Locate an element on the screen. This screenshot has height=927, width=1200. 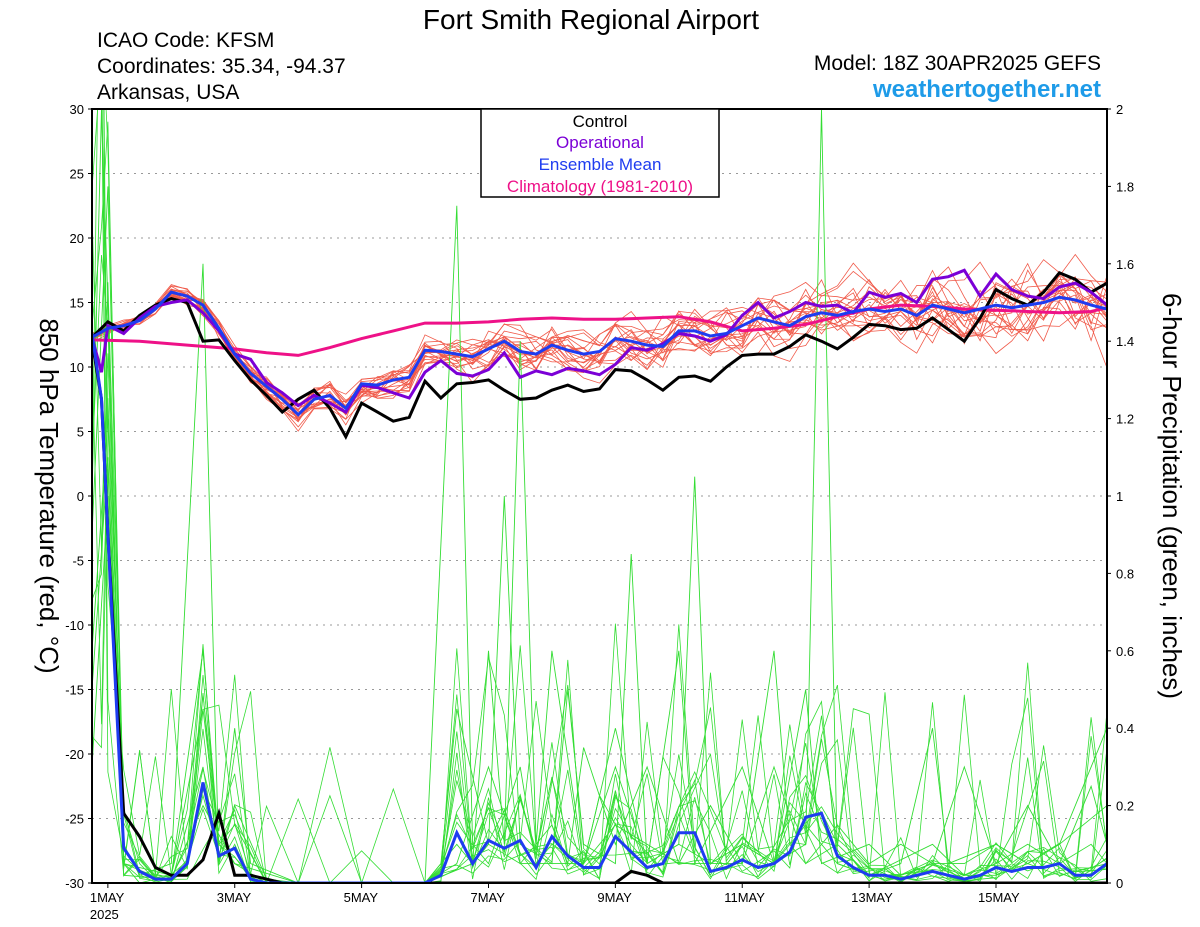
y2-tick-label: 1.8 is located at coordinates (1125, 186).